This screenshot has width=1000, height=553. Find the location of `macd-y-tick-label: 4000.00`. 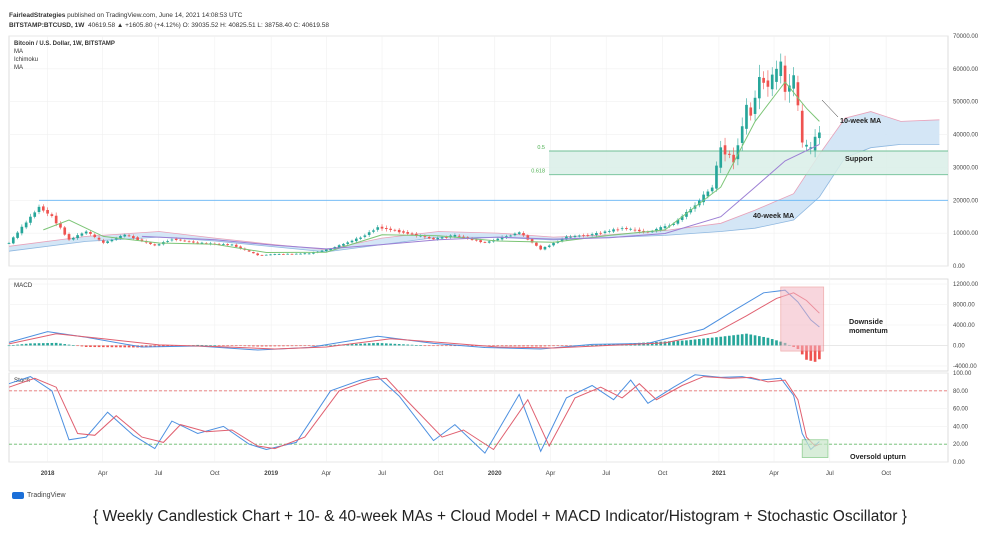

macd-y-tick-label: 4000.00 is located at coordinates (964, 326).